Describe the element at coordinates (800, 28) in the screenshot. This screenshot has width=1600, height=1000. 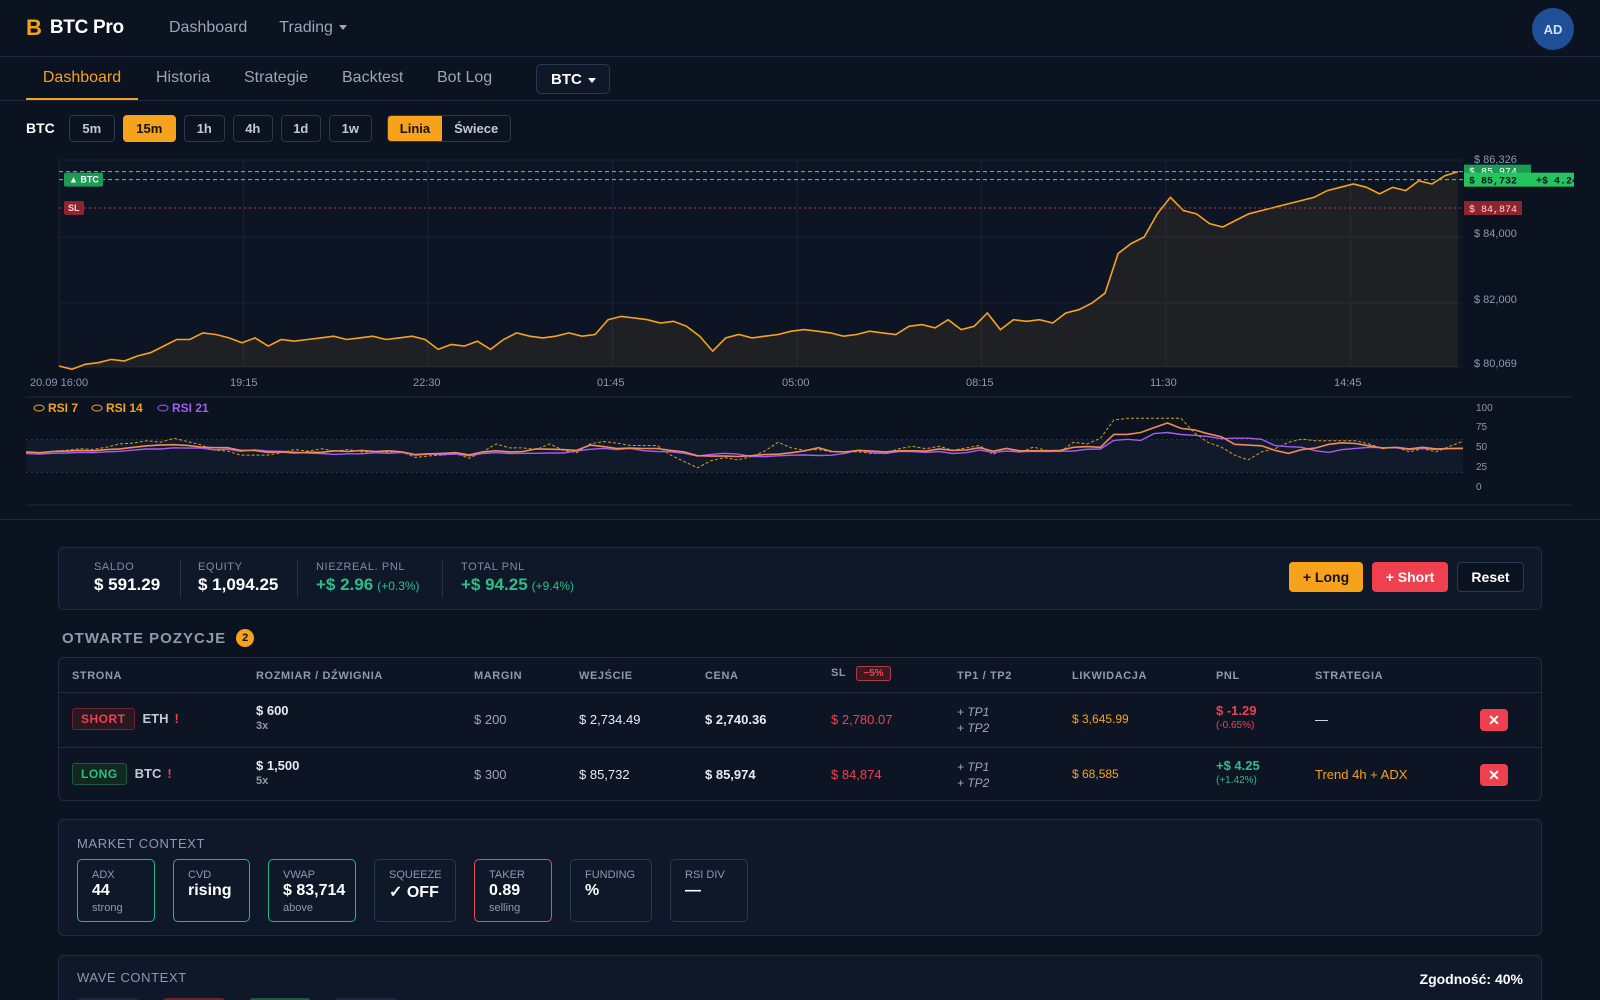
I see `top-bar: B BTC Pro Dashboard Trading AD` at that location.